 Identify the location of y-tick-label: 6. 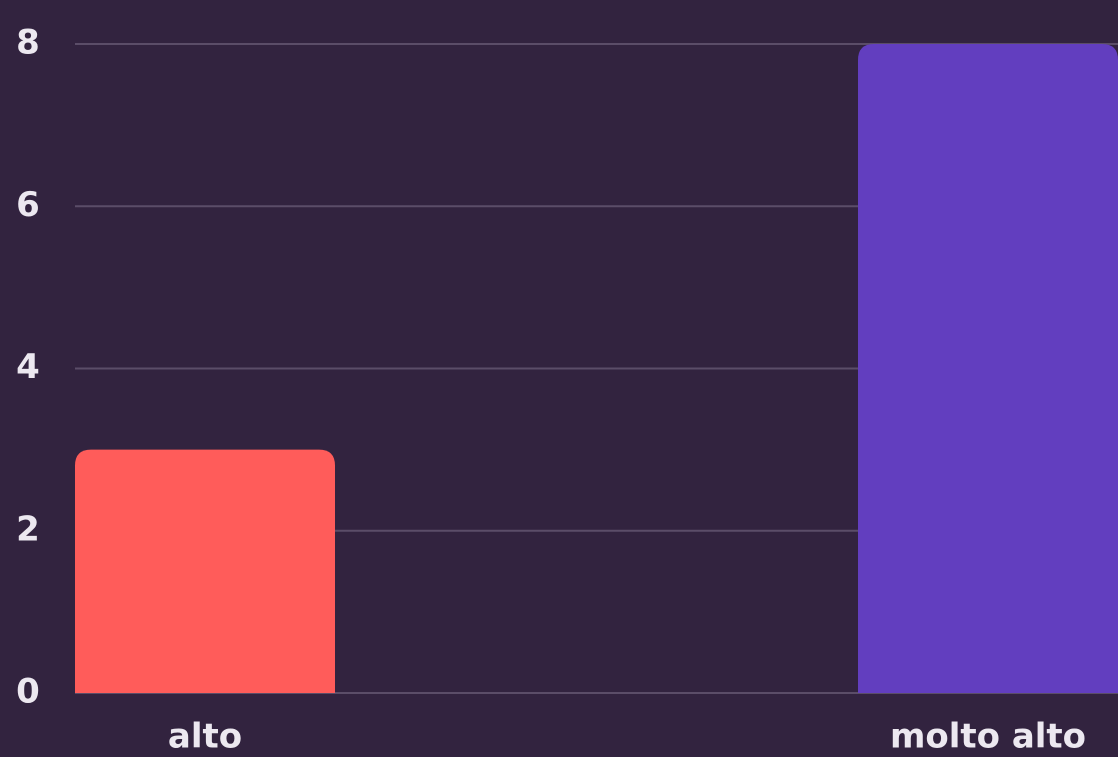
(28, 205).